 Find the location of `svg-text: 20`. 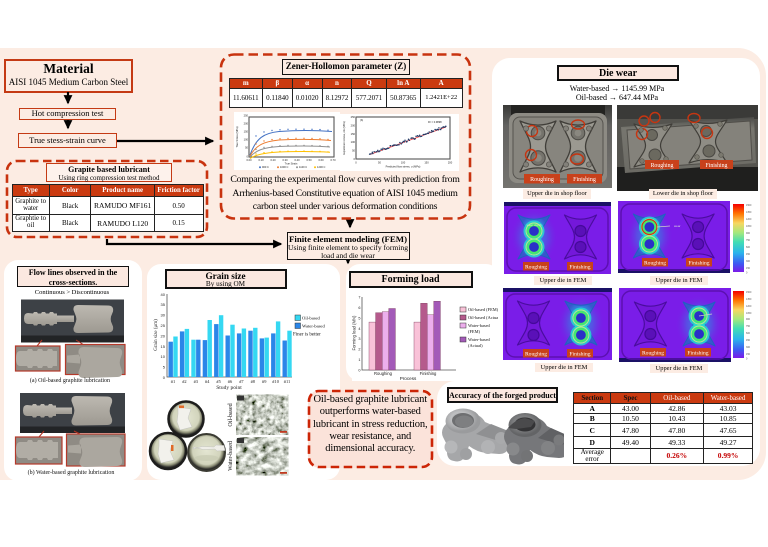

svg-text: 20 is located at coordinates (163, 335).